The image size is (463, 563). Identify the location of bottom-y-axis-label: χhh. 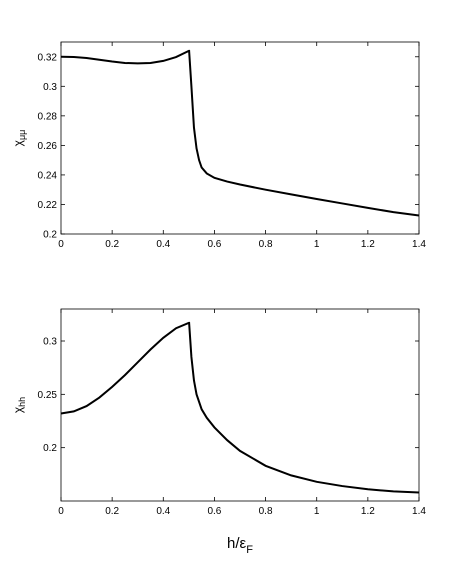
(19, 405).